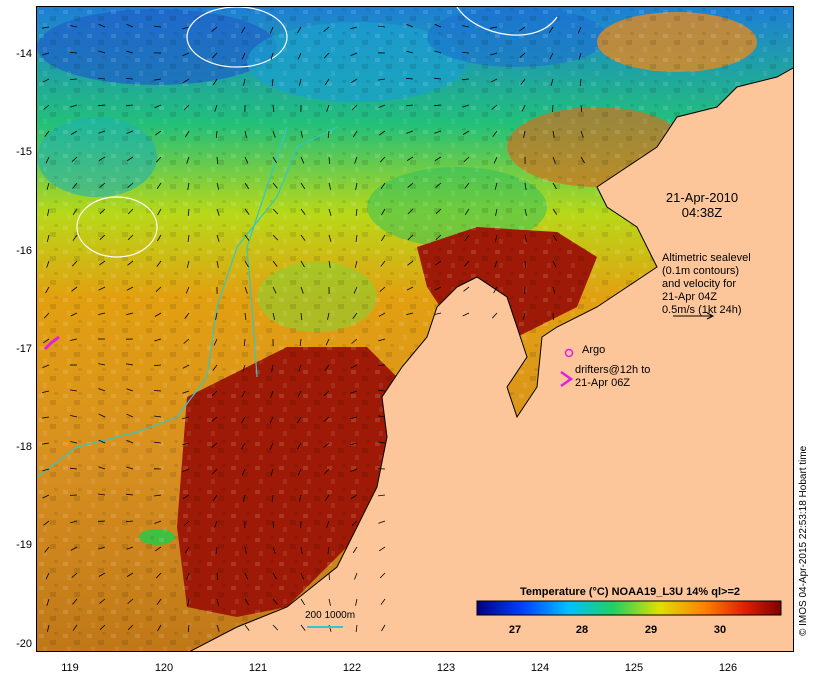  I want to click on colorbar, so click(629, 608).